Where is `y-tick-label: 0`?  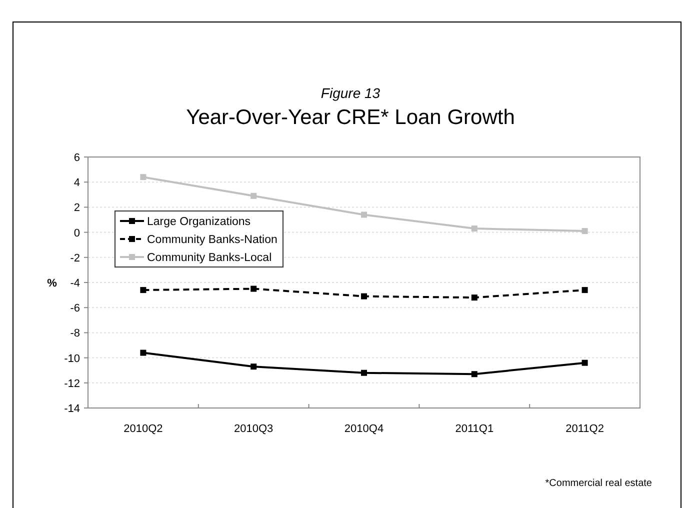 y-tick-label: 0 is located at coordinates (77, 233).